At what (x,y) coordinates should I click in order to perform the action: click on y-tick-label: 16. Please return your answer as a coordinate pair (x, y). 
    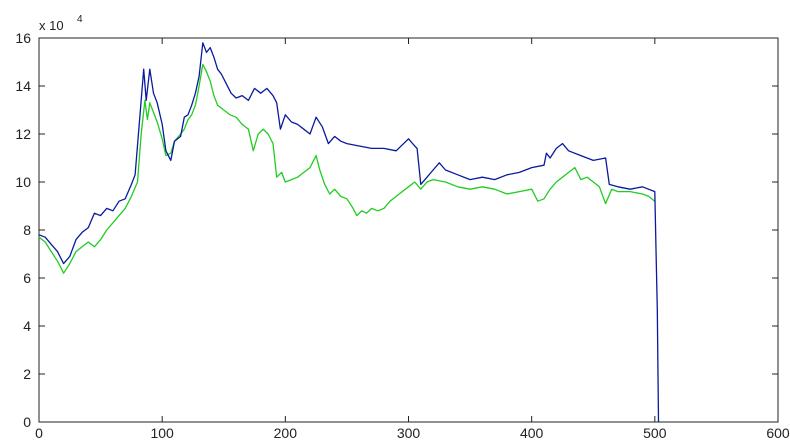
    Looking at the image, I should click on (23, 38).